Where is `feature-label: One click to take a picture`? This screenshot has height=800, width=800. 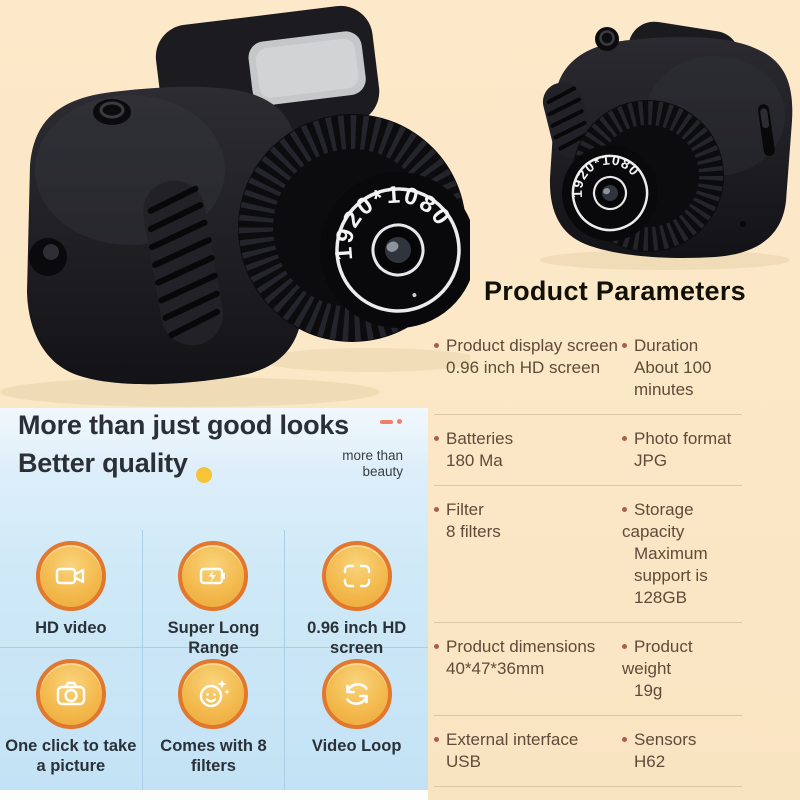
feature-label: One click to take a picture is located at coordinates (71, 756).